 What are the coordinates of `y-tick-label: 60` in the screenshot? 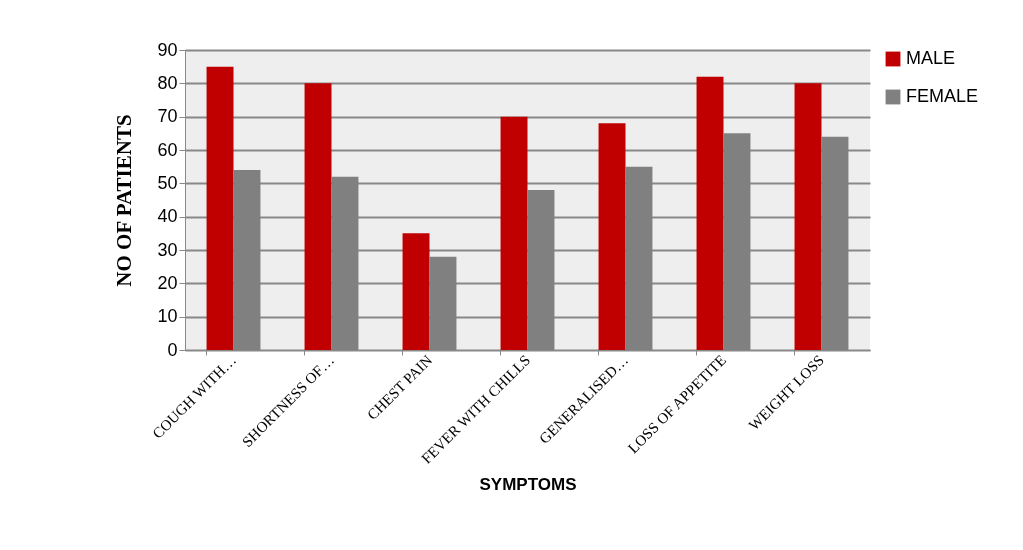 It's located at (167, 149).